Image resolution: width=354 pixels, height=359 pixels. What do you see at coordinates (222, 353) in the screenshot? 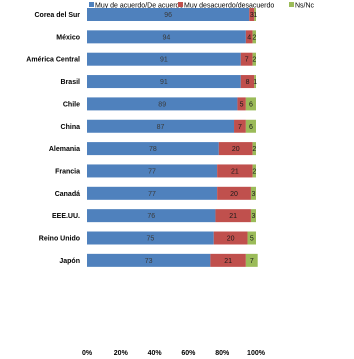
I see `x-tick-label: 80%` at bounding box center [222, 353].